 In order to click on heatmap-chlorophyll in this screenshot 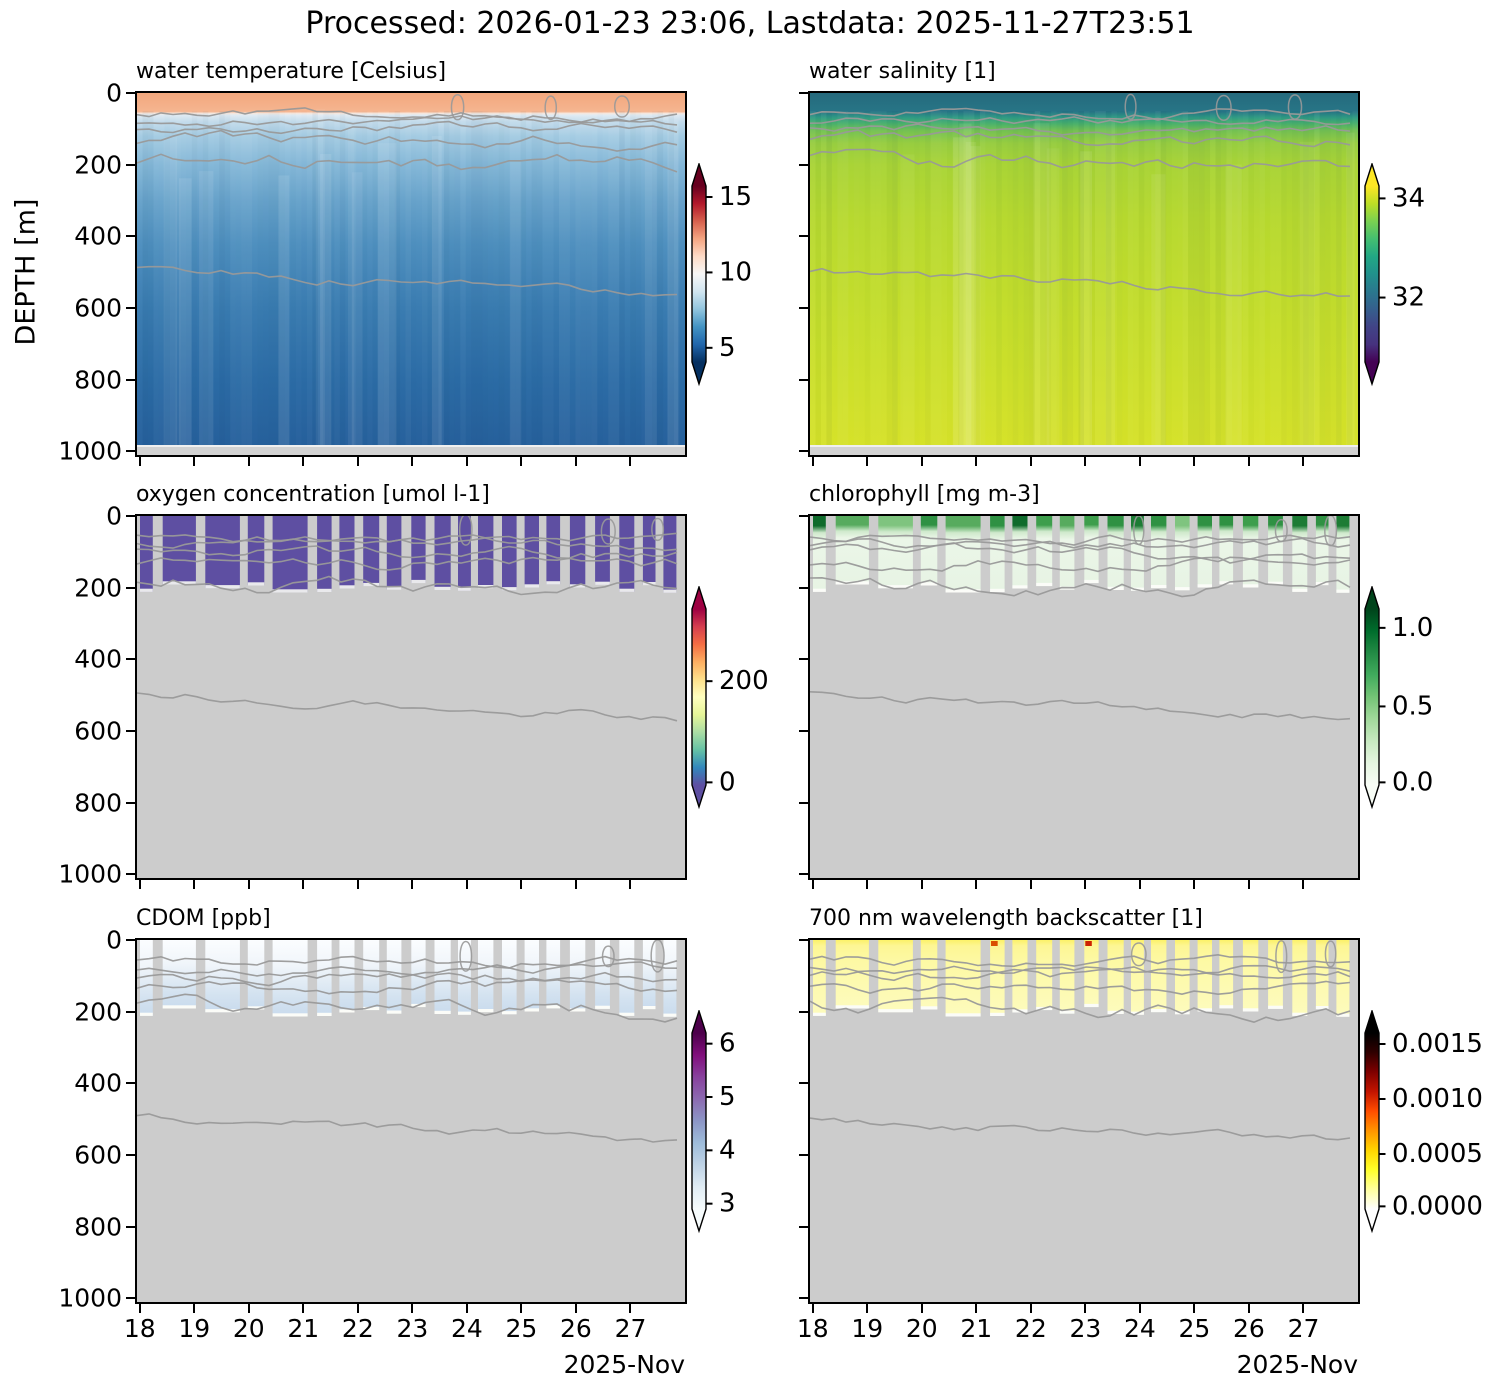, I will do `click(1084, 697)`.